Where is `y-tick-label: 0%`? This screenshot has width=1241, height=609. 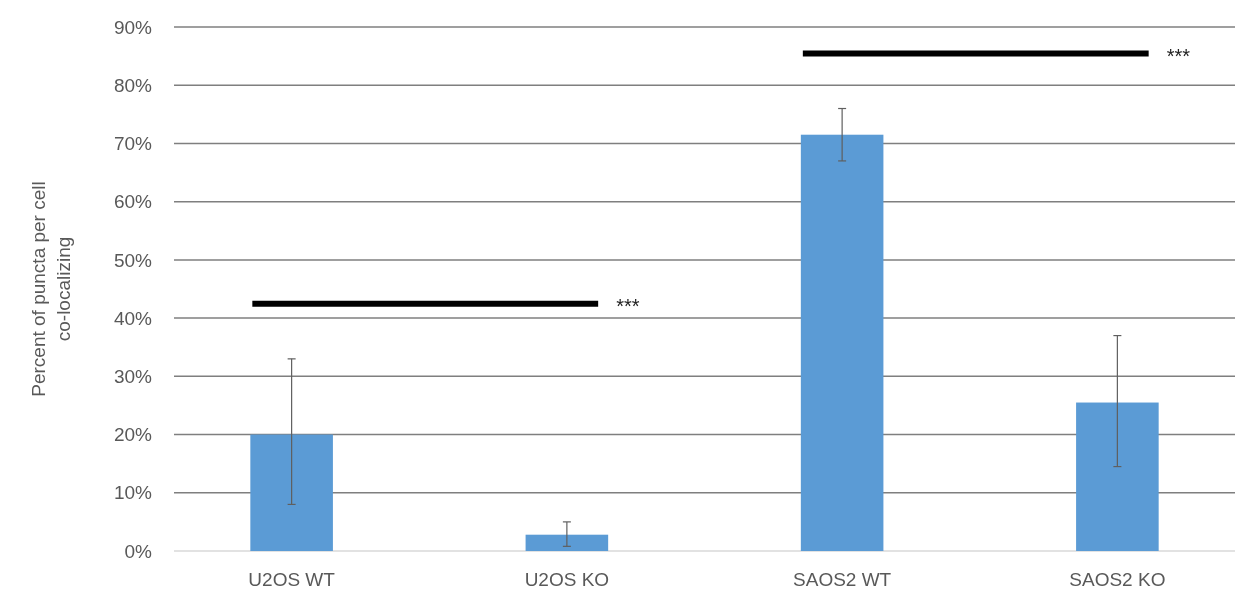
y-tick-label: 0% is located at coordinates (138, 551).